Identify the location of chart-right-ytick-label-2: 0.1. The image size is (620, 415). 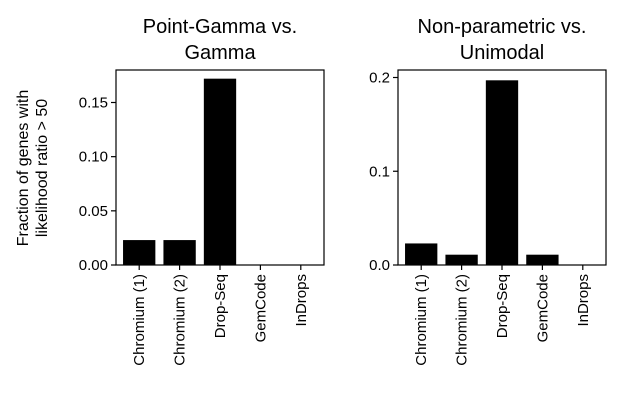
(379, 171).